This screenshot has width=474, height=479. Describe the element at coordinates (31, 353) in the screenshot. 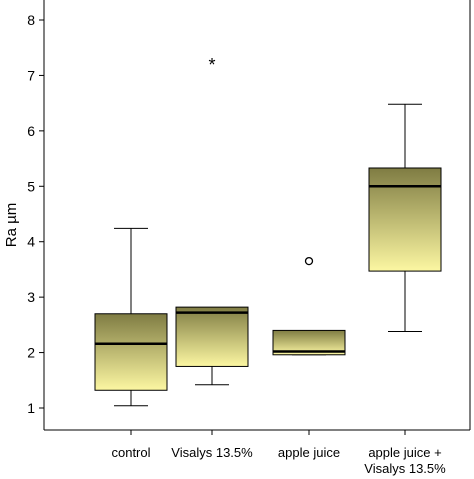

I see `y-tick-label: 2` at that location.